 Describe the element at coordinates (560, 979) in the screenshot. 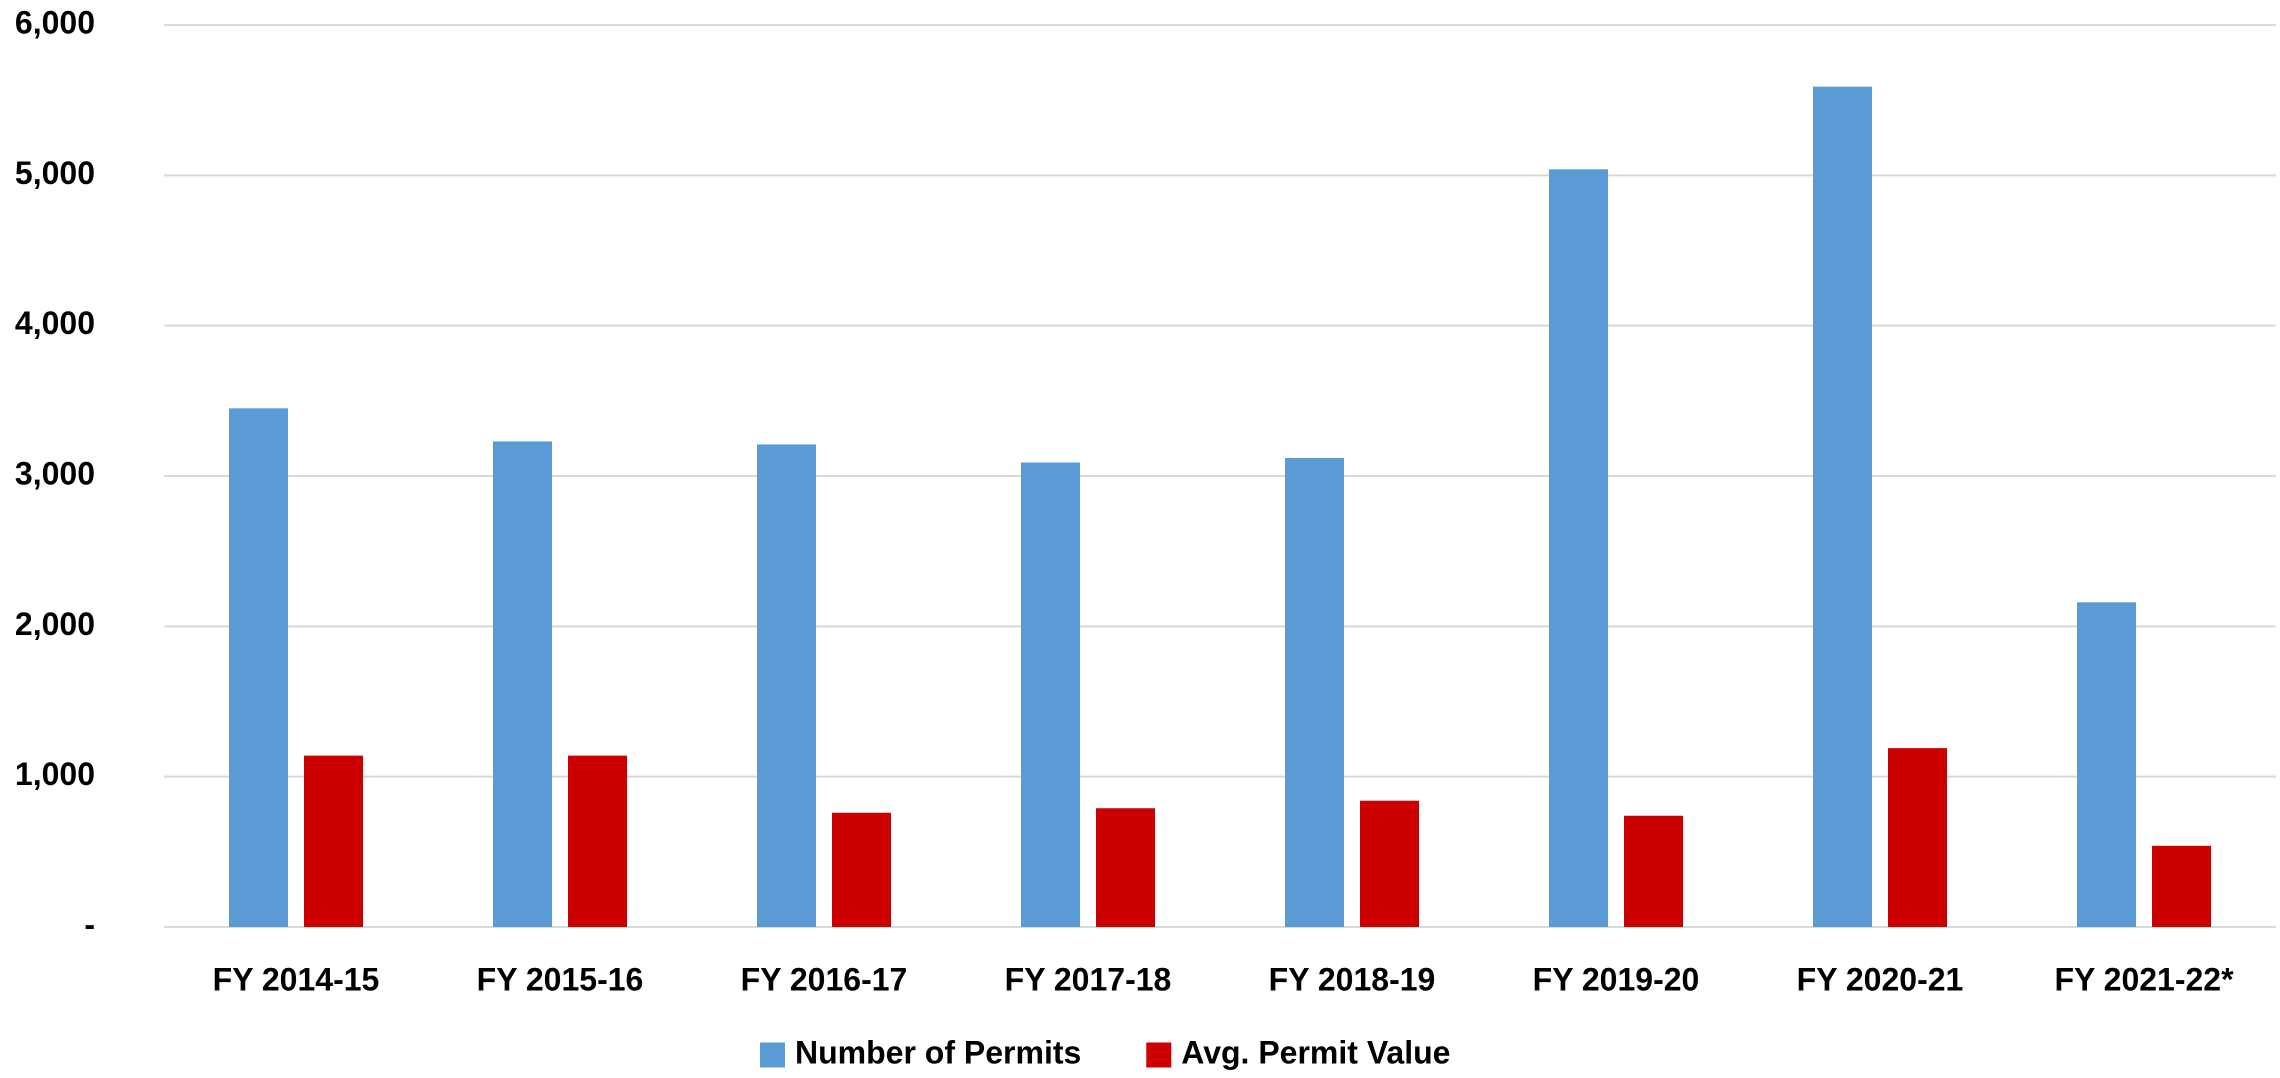

I see `x-tick-label: FY 2015-16` at that location.